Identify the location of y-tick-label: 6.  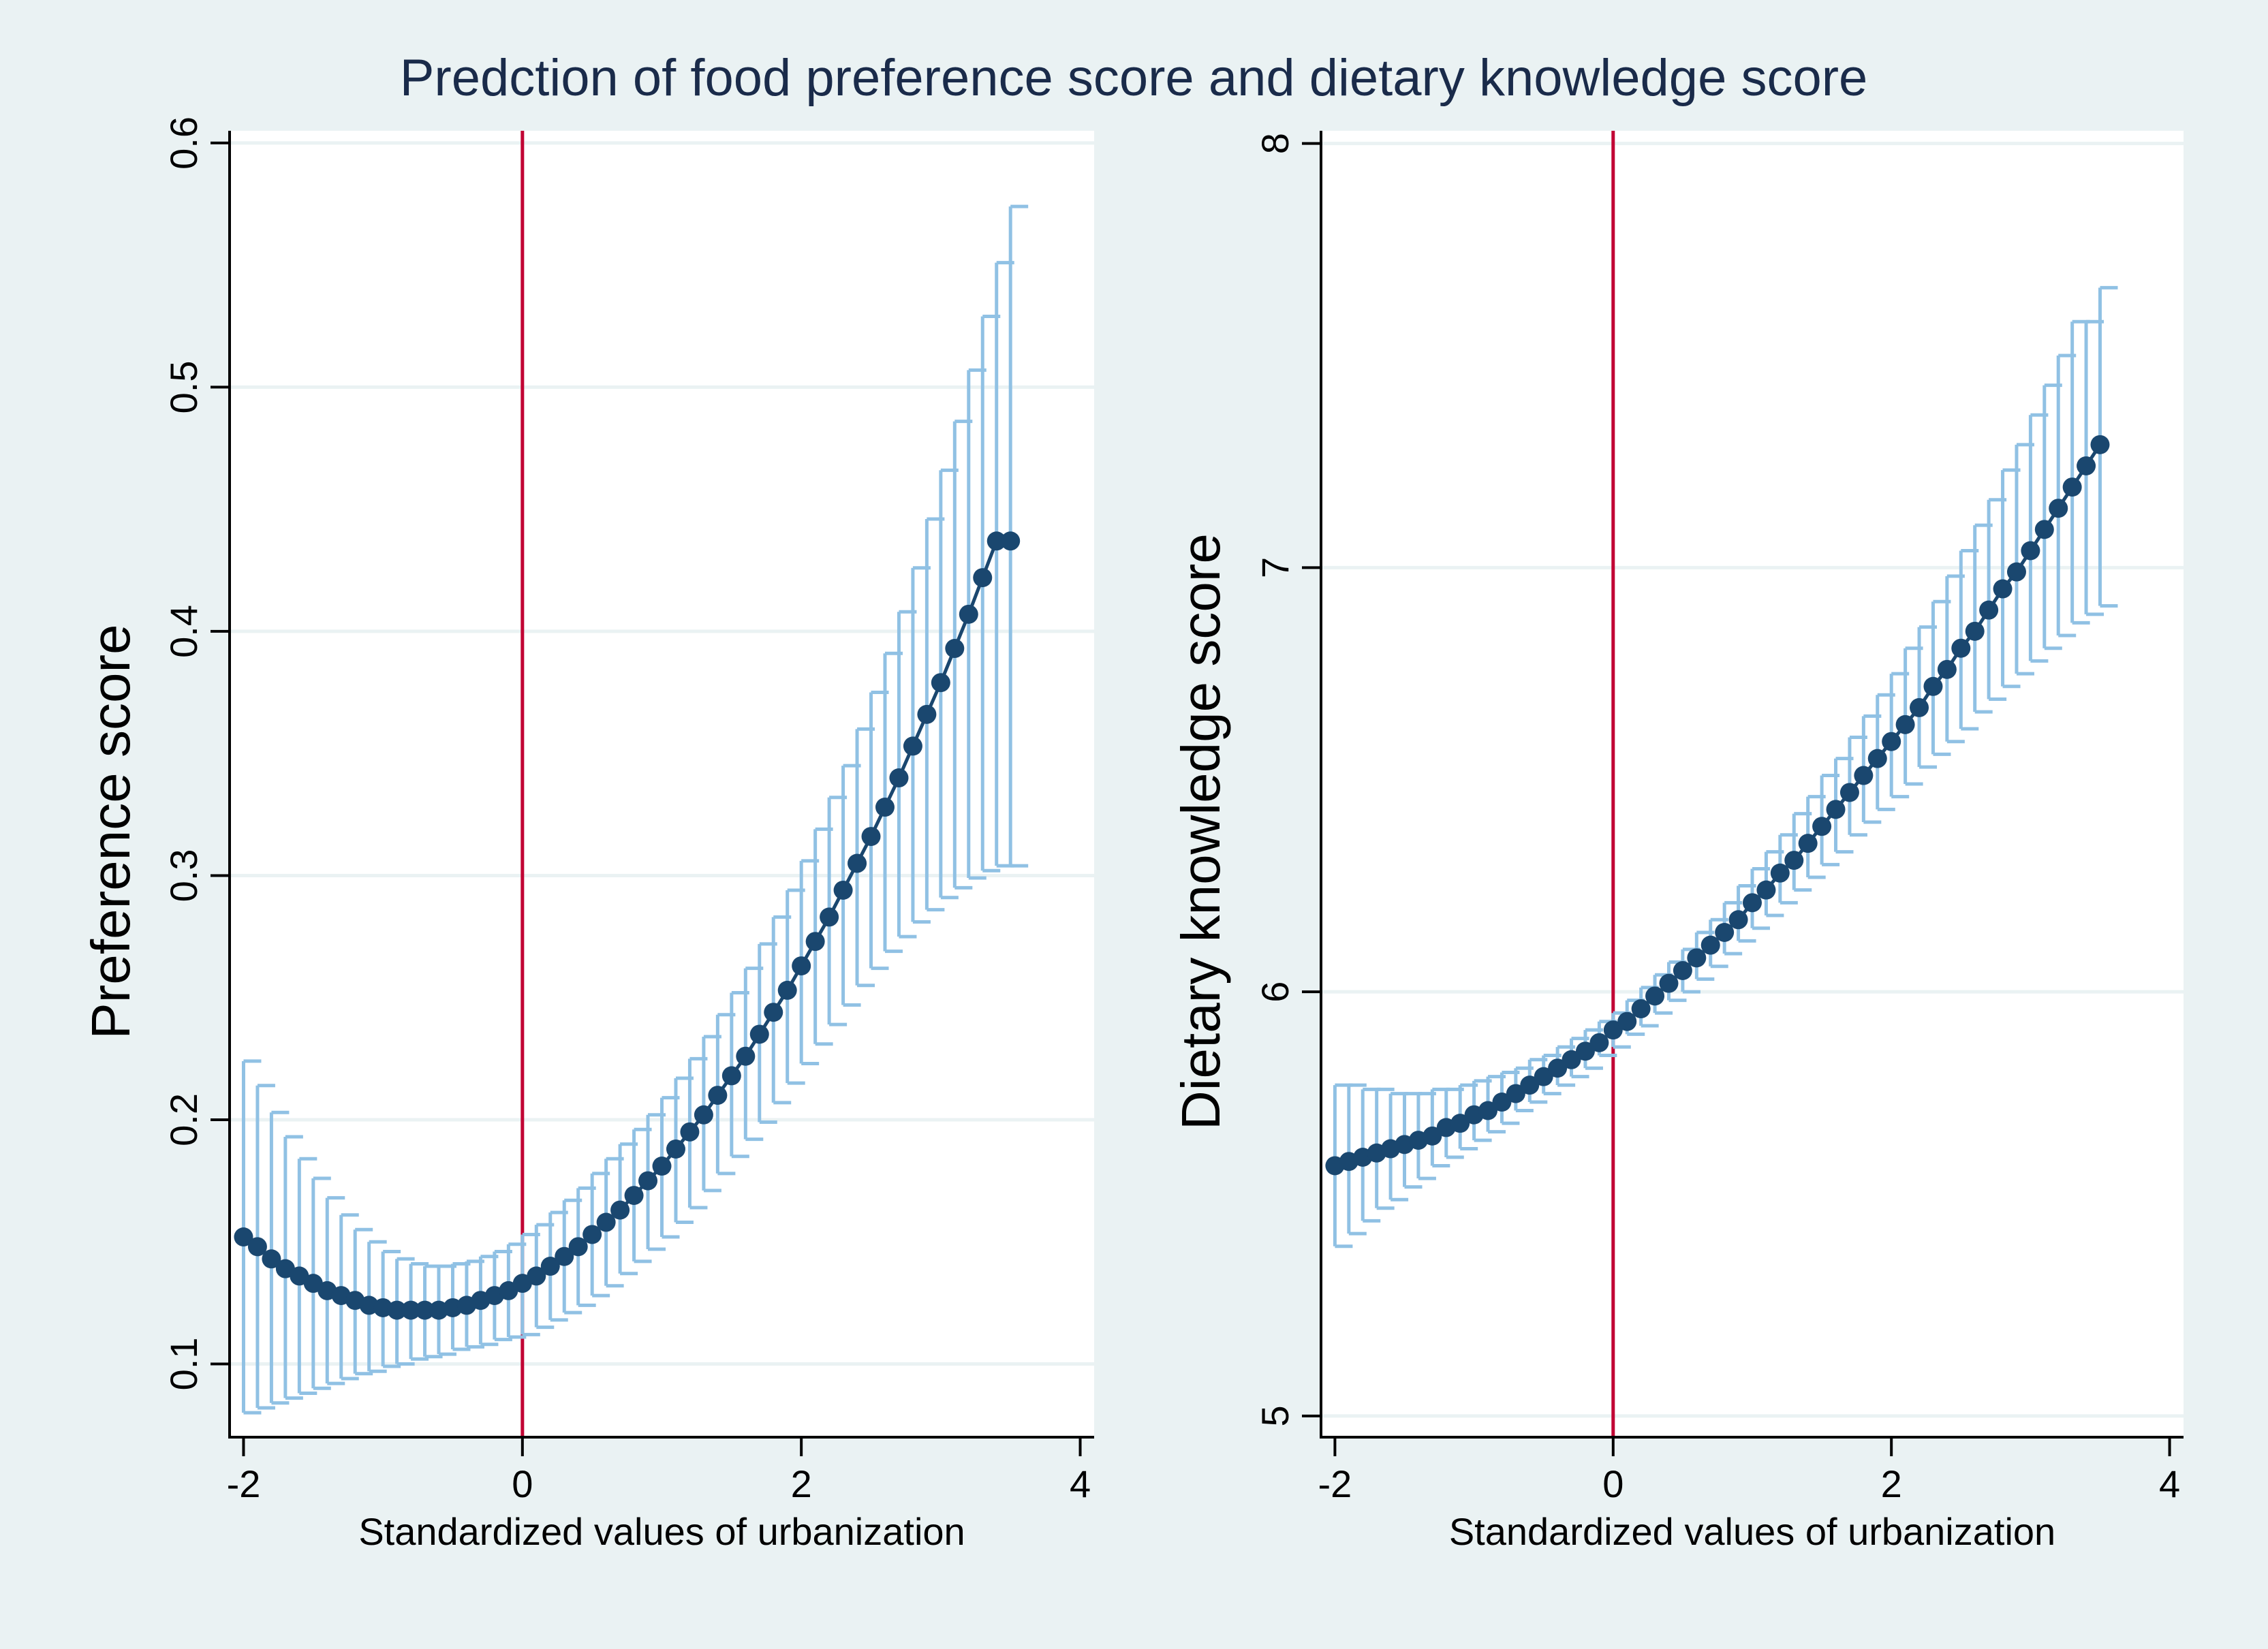
(1275, 992).